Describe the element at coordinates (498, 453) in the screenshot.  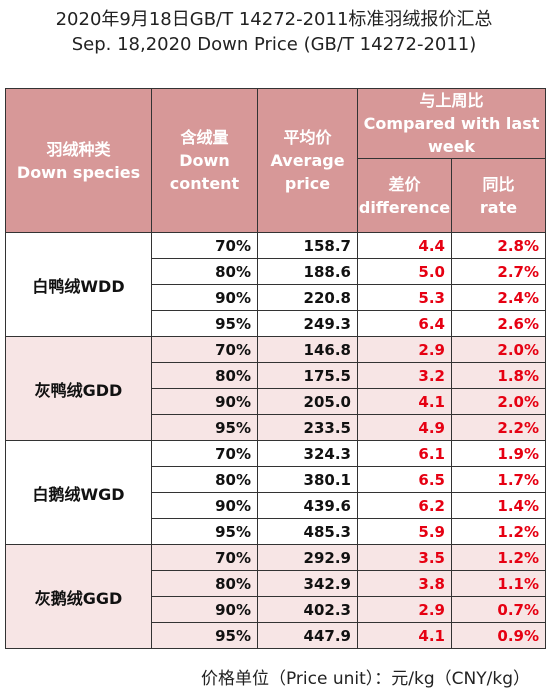
I see `rate-cell: 1.9%` at that location.